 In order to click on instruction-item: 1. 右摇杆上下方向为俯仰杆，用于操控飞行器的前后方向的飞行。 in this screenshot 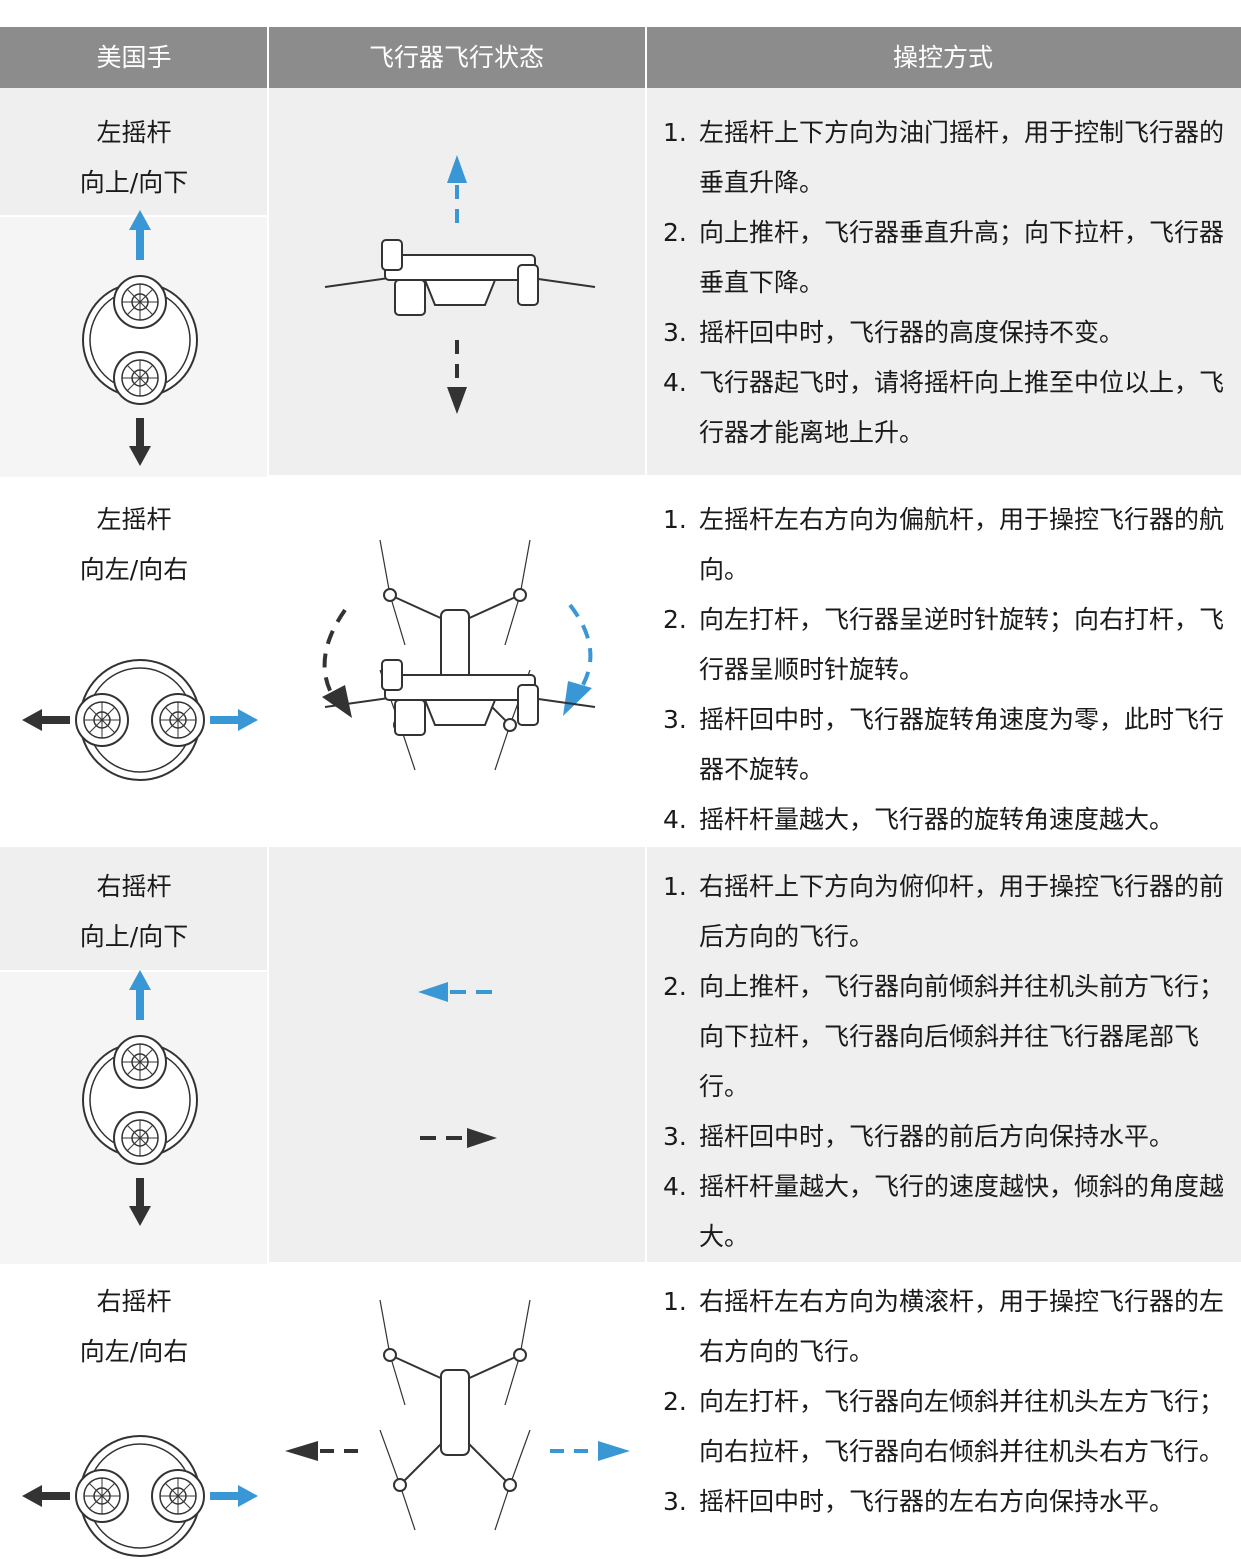, I will do `click(950, 912)`.